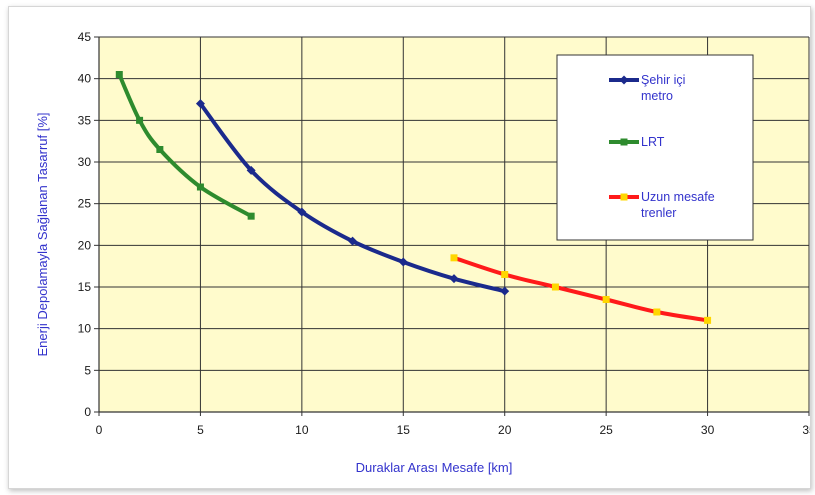  What do you see at coordinates (85, 287) in the screenshot?
I see `y-tick-label: 15` at bounding box center [85, 287].